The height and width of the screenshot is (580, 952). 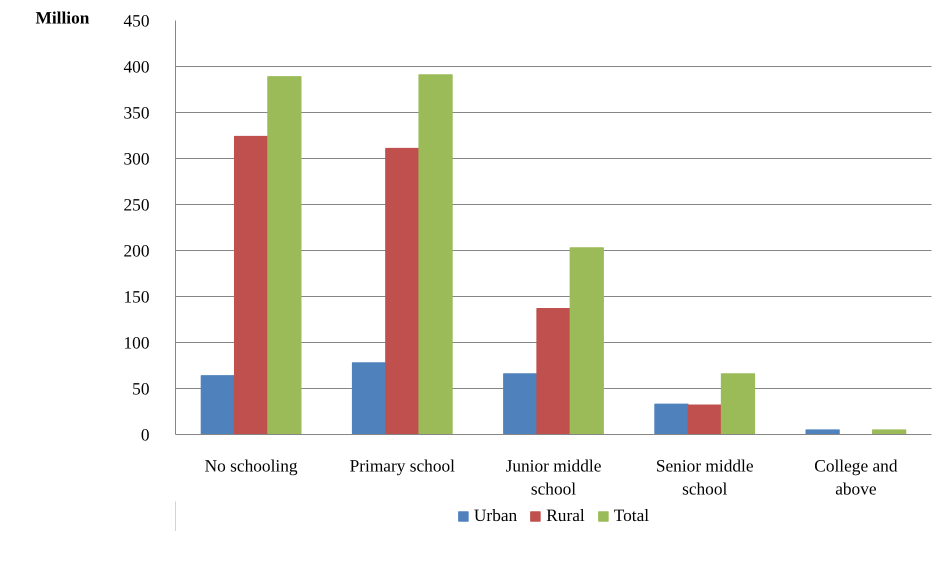 What do you see at coordinates (137, 159) in the screenshot?
I see `y-tick-label: 300` at bounding box center [137, 159].